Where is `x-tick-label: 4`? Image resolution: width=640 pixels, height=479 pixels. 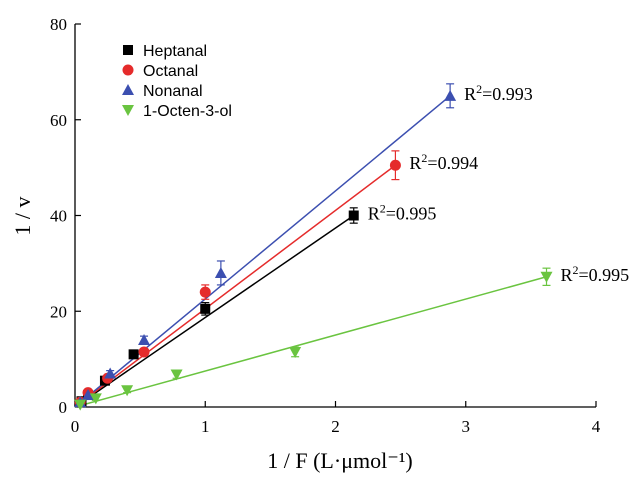
x-tick-label: 4 is located at coordinates (596, 426).